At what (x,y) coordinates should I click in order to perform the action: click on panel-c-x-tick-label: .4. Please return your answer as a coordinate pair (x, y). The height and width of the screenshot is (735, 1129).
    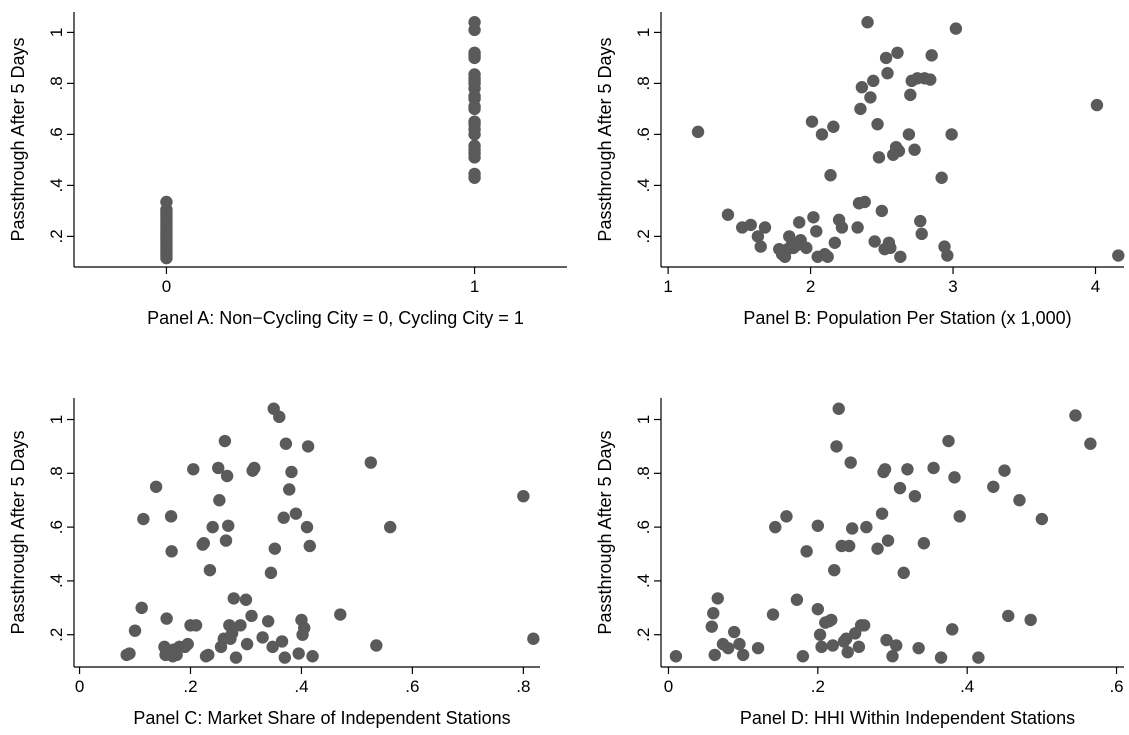
    Looking at the image, I should click on (301, 686).